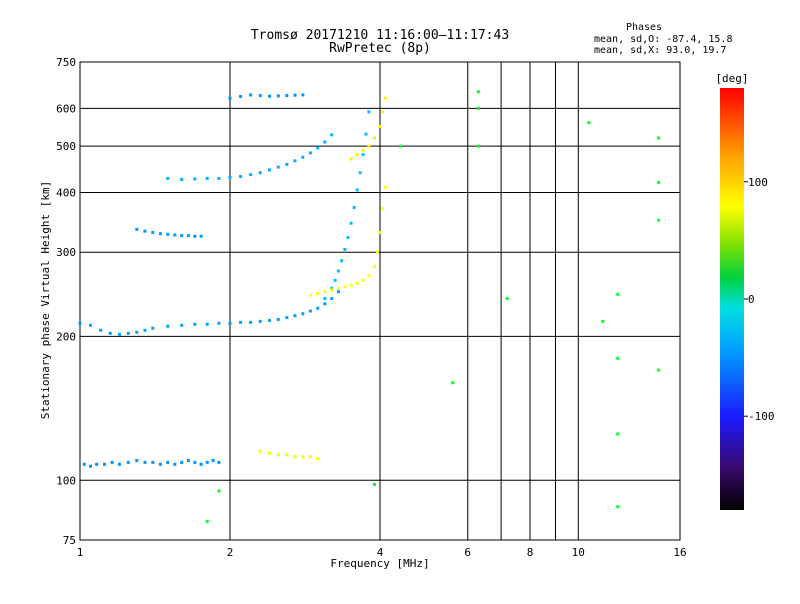 The image size is (800, 604). What do you see at coordinates (66, 62) in the screenshot?
I see `y-tick-label: 750` at bounding box center [66, 62].